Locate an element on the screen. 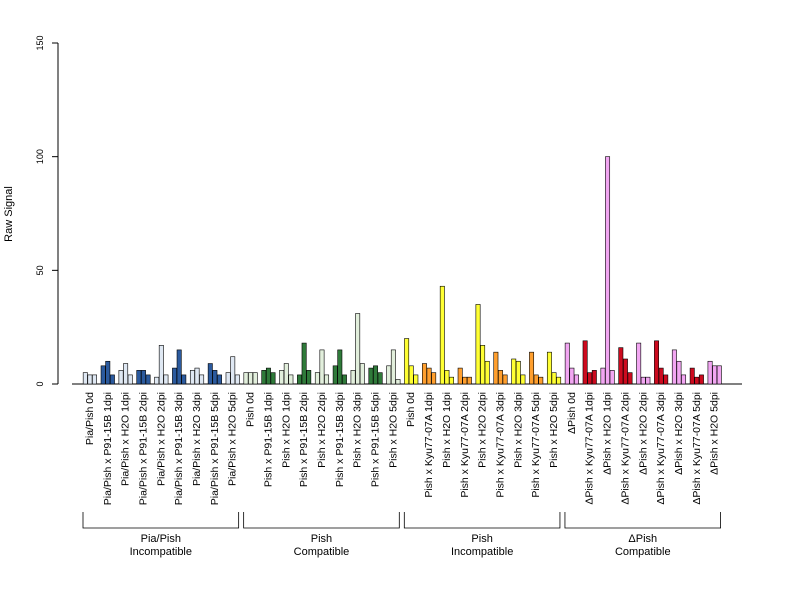  x-tick-label: Pia/Pish x H2O 3dpi is located at coordinates (197, 439).